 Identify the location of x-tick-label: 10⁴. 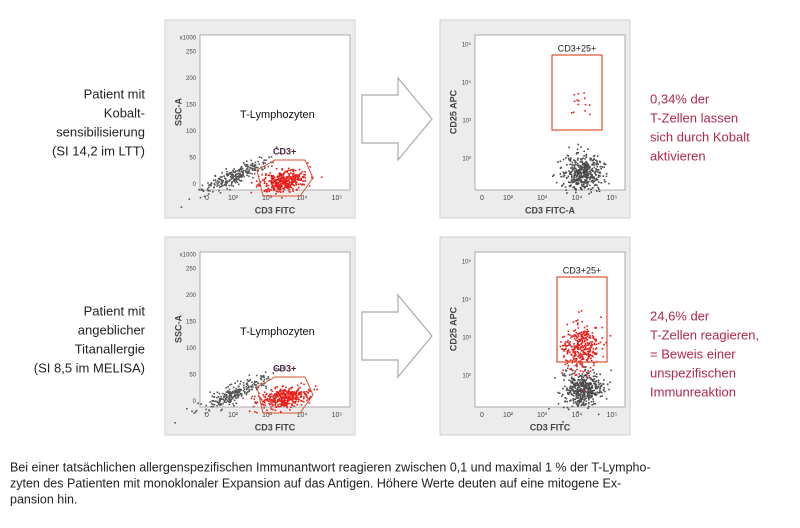
(577, 198).